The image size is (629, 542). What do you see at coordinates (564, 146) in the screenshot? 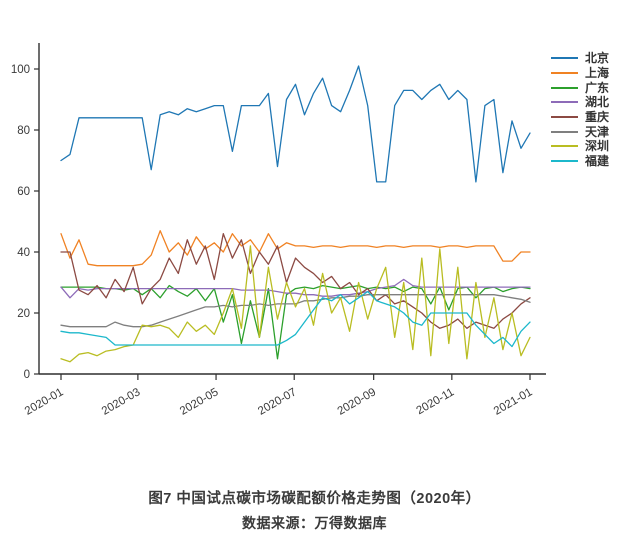
I see `legend-swatch-shenzhen` at bounding box center [564, 146].